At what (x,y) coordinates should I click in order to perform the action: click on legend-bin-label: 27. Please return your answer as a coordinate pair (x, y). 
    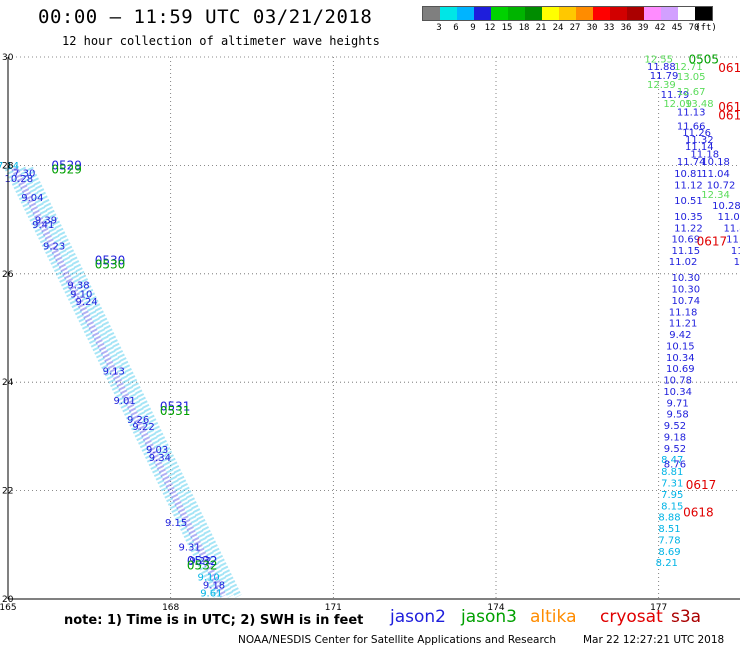
    Looking at the image, I should click on (575, 28).